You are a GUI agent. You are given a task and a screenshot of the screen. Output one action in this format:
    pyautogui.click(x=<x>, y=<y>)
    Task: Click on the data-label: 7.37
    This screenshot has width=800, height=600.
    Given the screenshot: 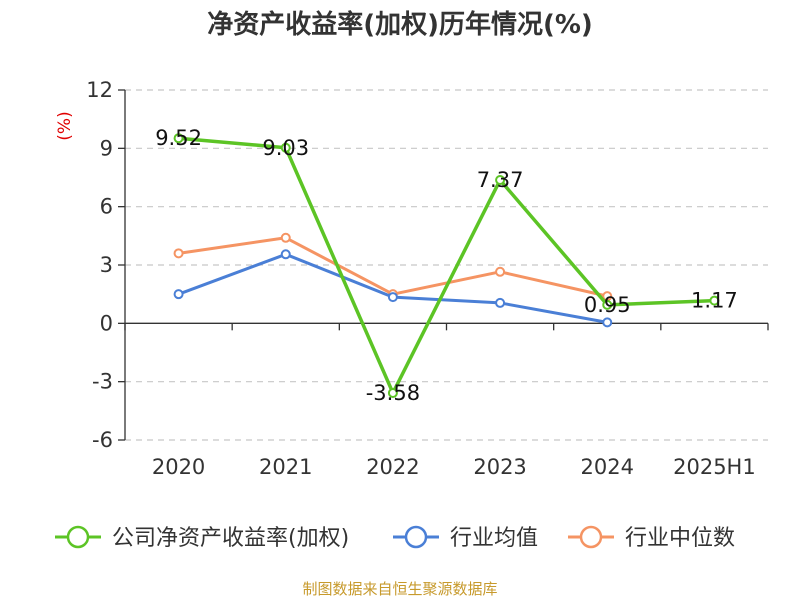 What is the action you would take?
    pyautogui.click(x=500, y=180)
    